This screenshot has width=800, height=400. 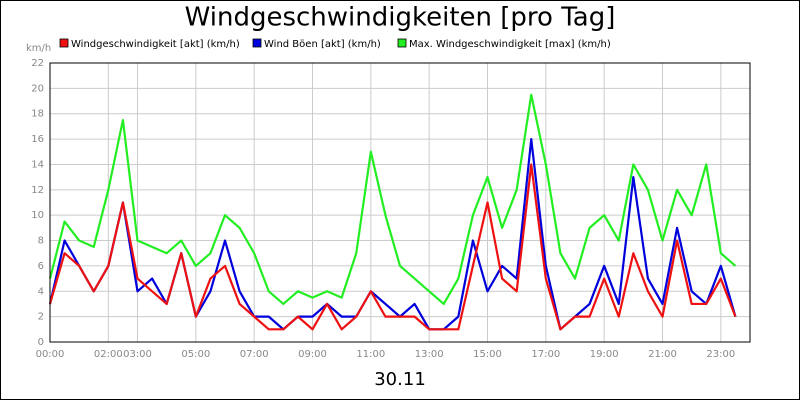 I want to click on y-tick-label: 22, so click(x=37, y=63).